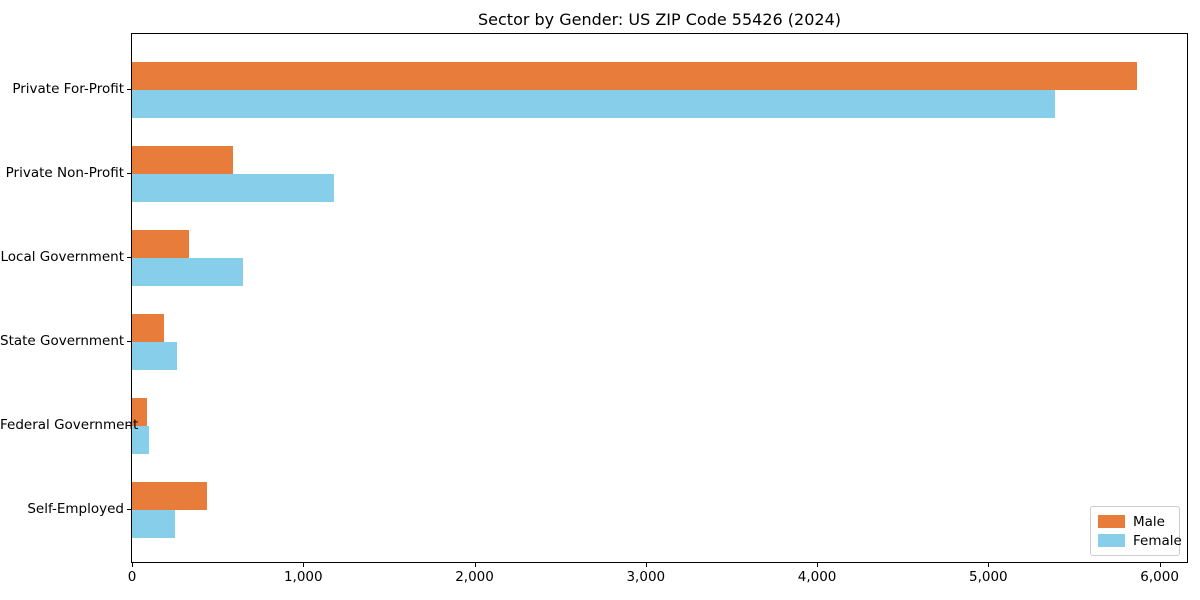  Describe the element at coordinates (1159, 577) in the screenshot. I see `x-tick-label-6000: 6,000` at that location.